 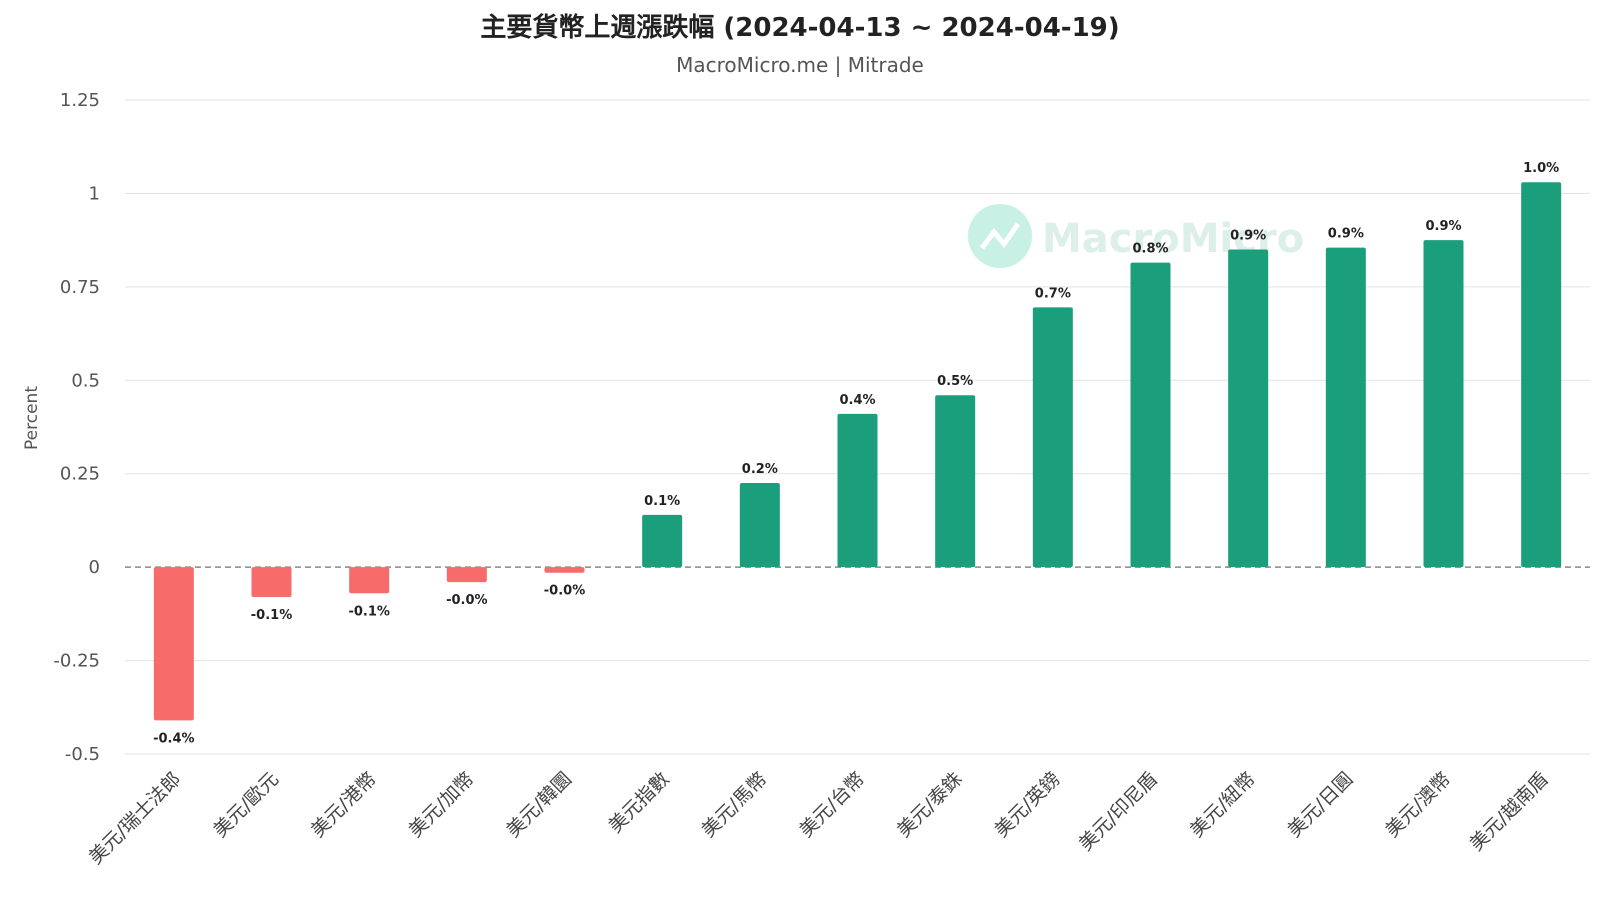 What do you see at coordinates (1028, 805) in the screenshot?
I see `x-tick-label: 美元/英鎊` at bounding box center [1028, 805].